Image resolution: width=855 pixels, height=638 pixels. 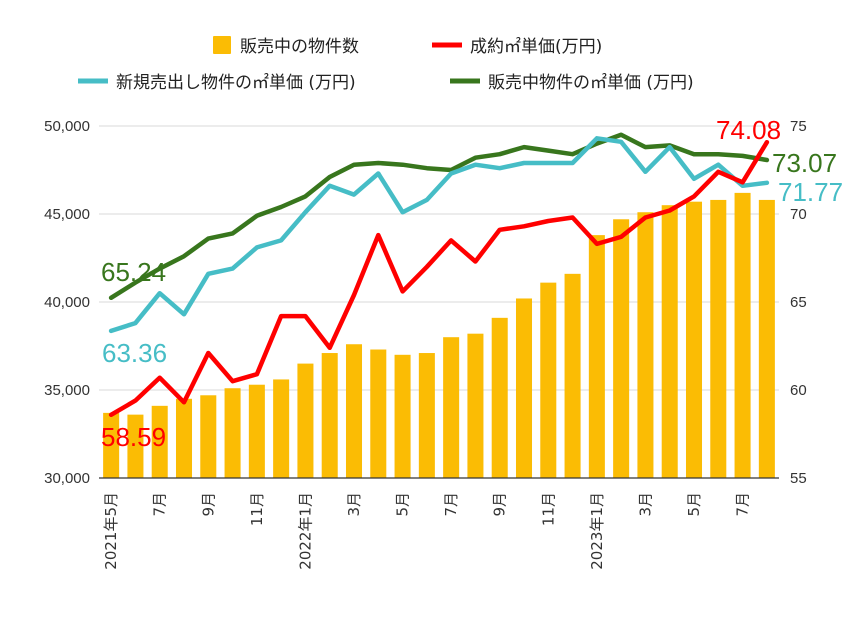 What do you see at coordinates (798, 214) in the screenshot?
I see `right-tick-label: 70` at bounding box center [798, 214].